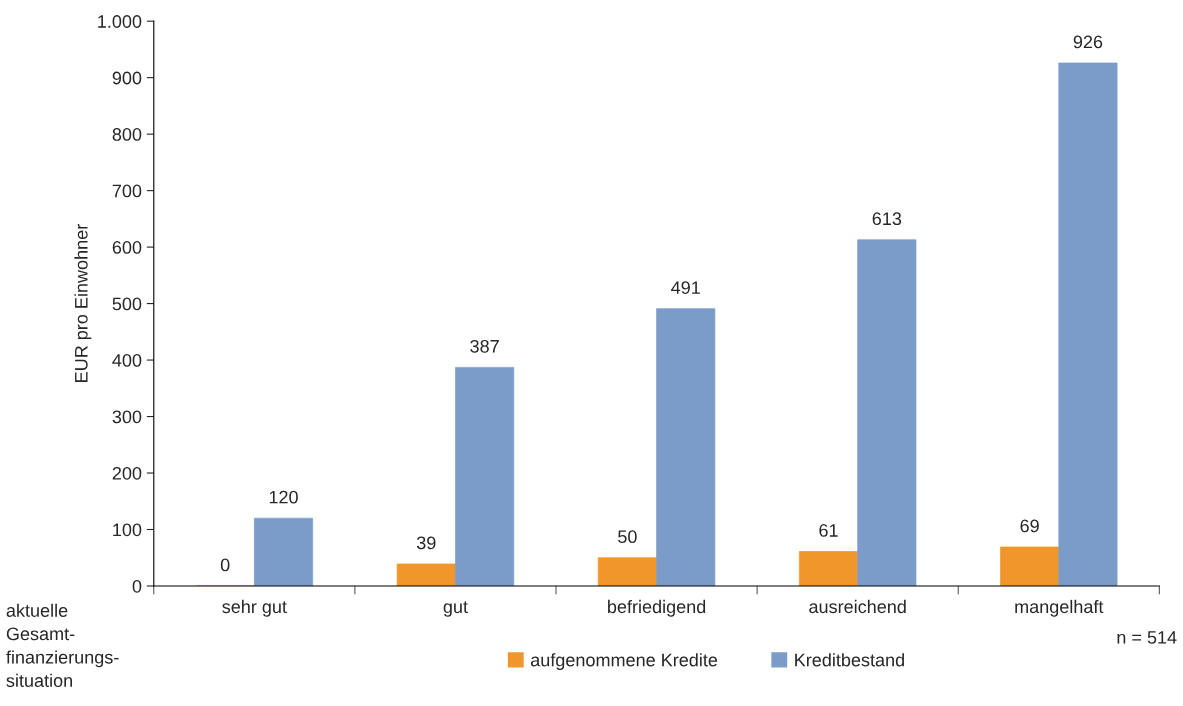  I want to click on data-label: 69, so click(1029, 526).